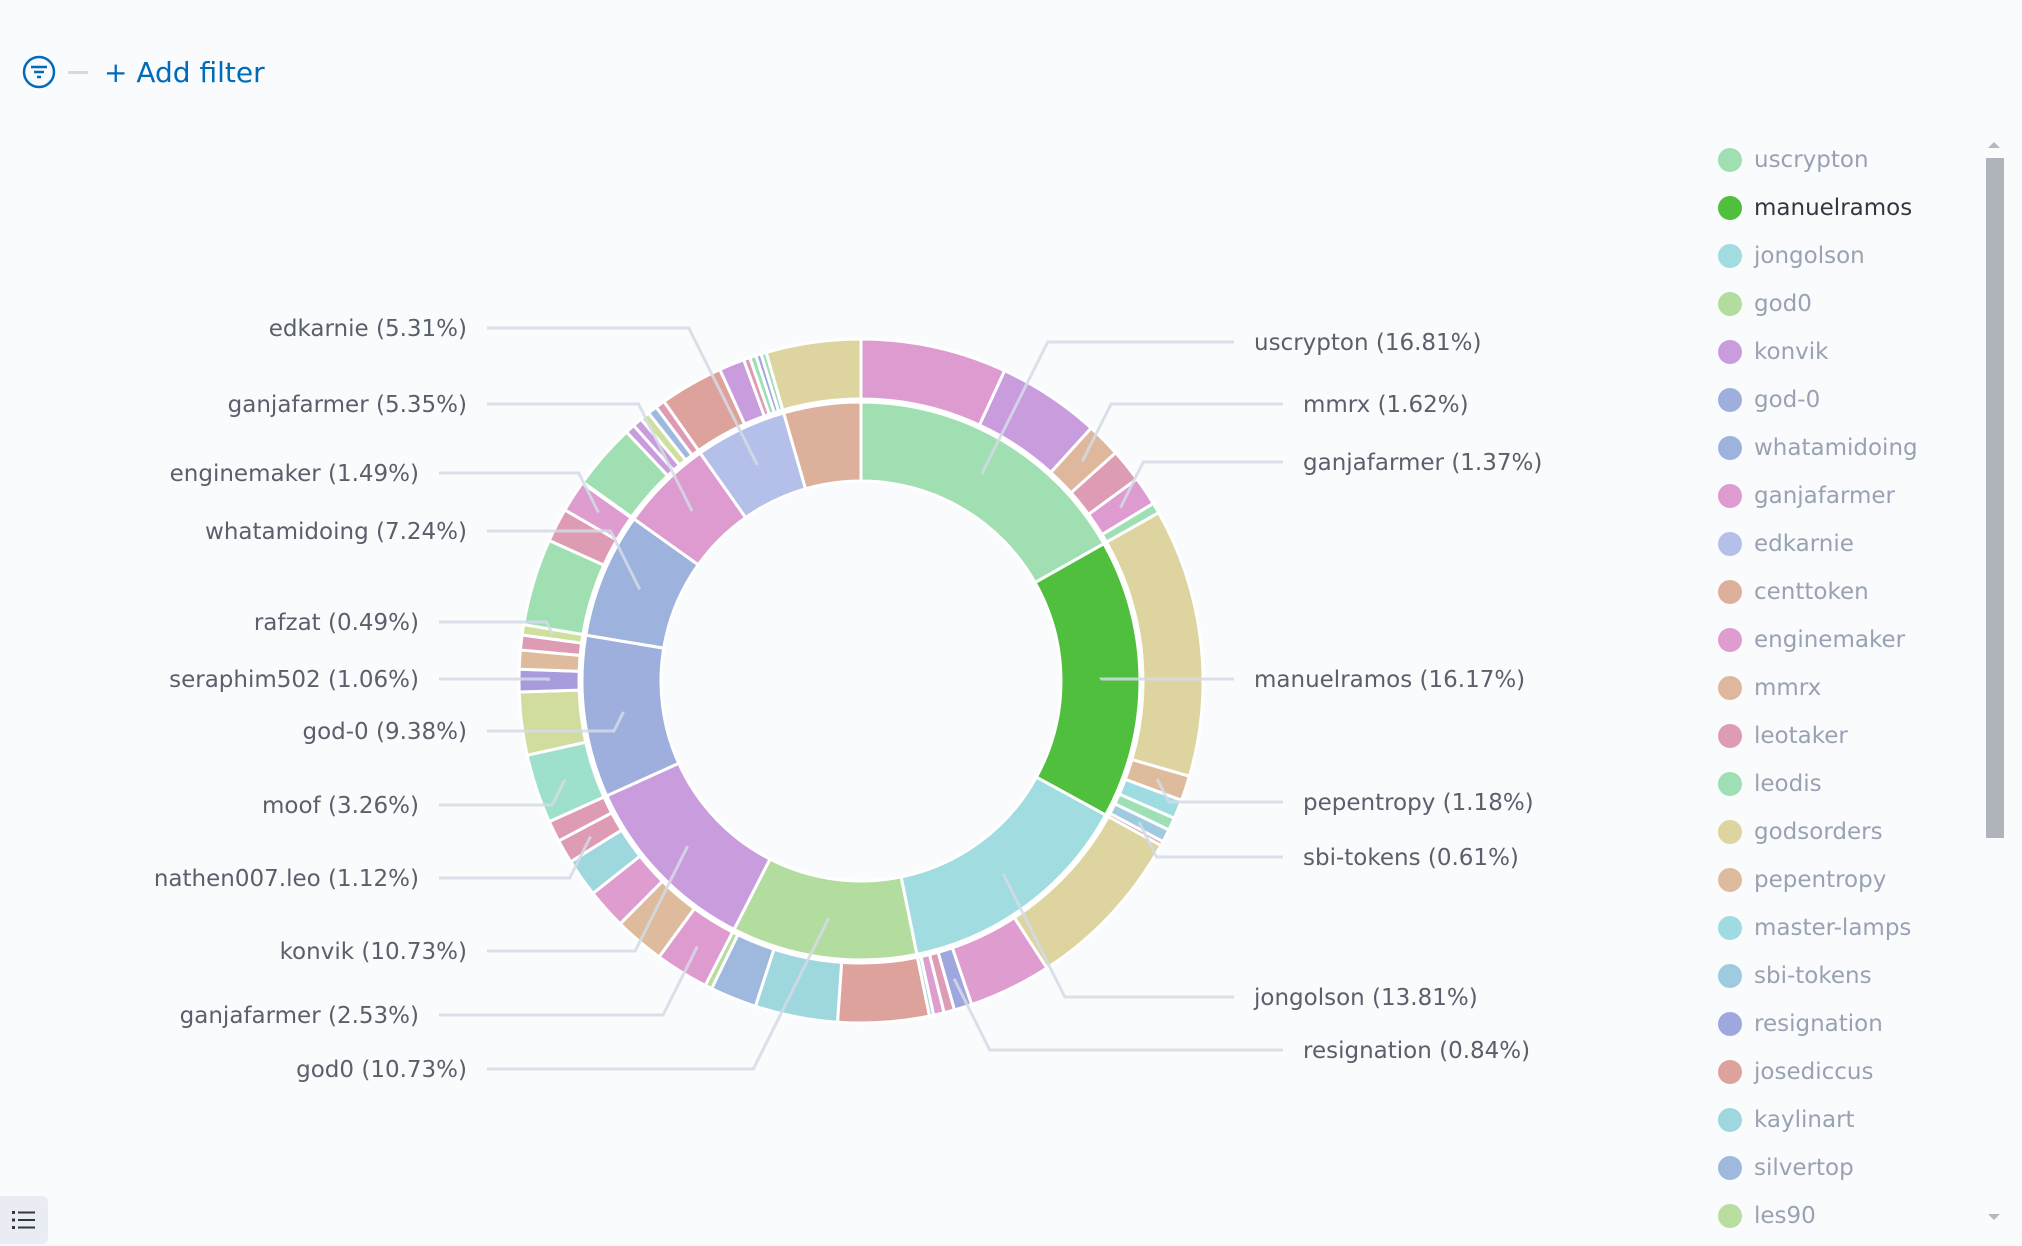  What do you see at coordinates (384, 732) in the screenshot?
I see `slice-label: god-0 (9.38%)` at bounding box center [384, 732].